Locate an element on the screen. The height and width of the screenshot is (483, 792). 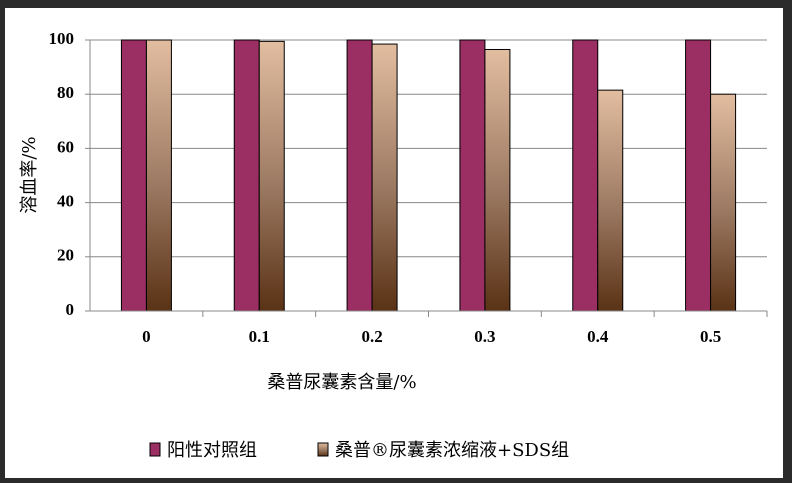
legend-label: 桑普®尿囊素浓缩液+SDS组 is located at coordinates (452, 450).